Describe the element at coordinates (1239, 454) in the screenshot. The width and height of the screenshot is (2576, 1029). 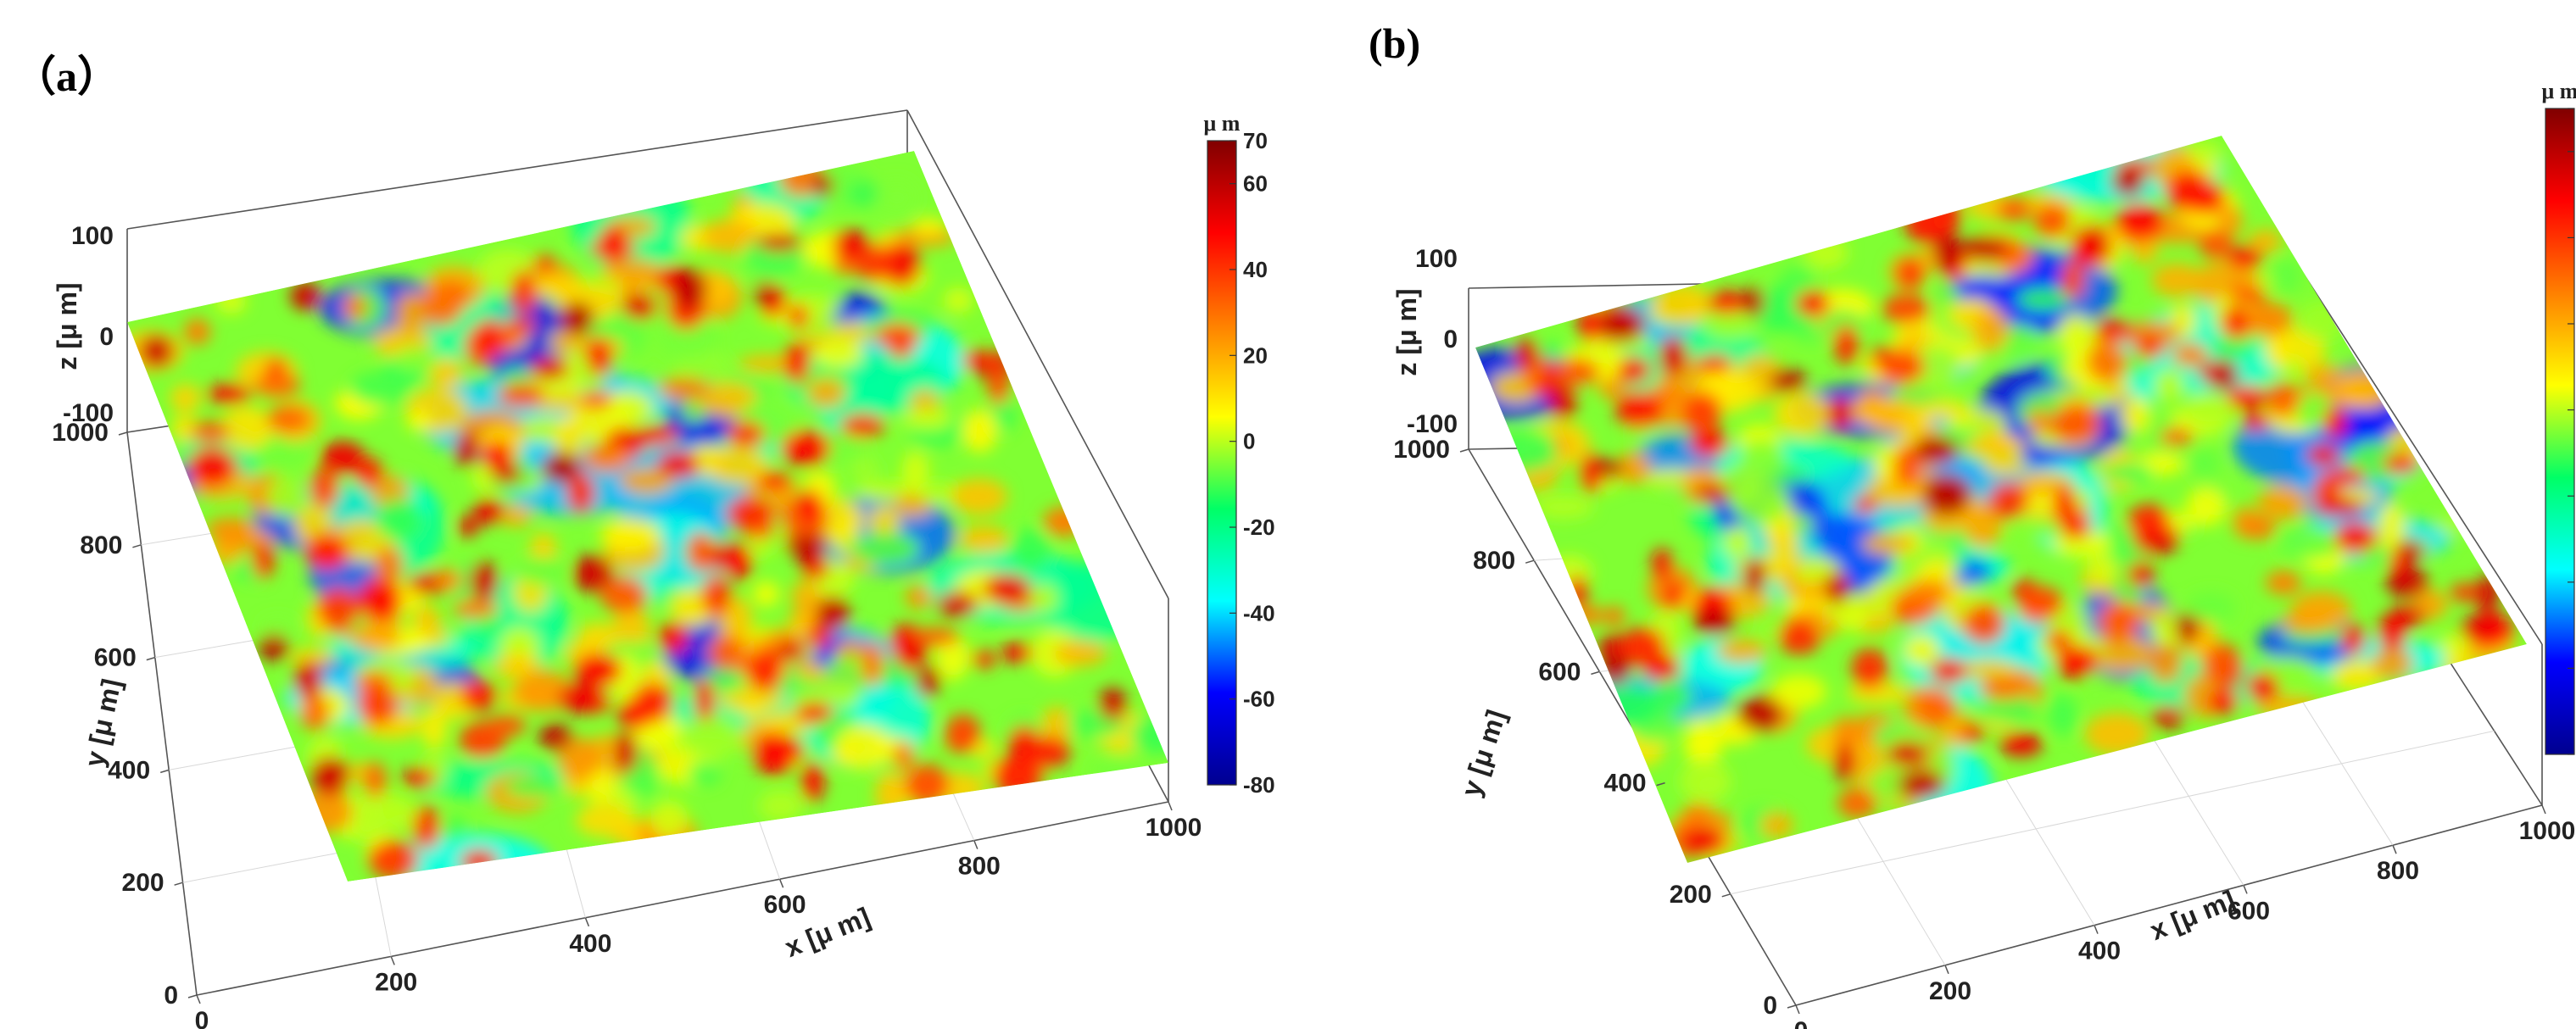
I see `colorbar: 70 60 40 20 0 -20 -40 -60 -80 μ m` at that location.